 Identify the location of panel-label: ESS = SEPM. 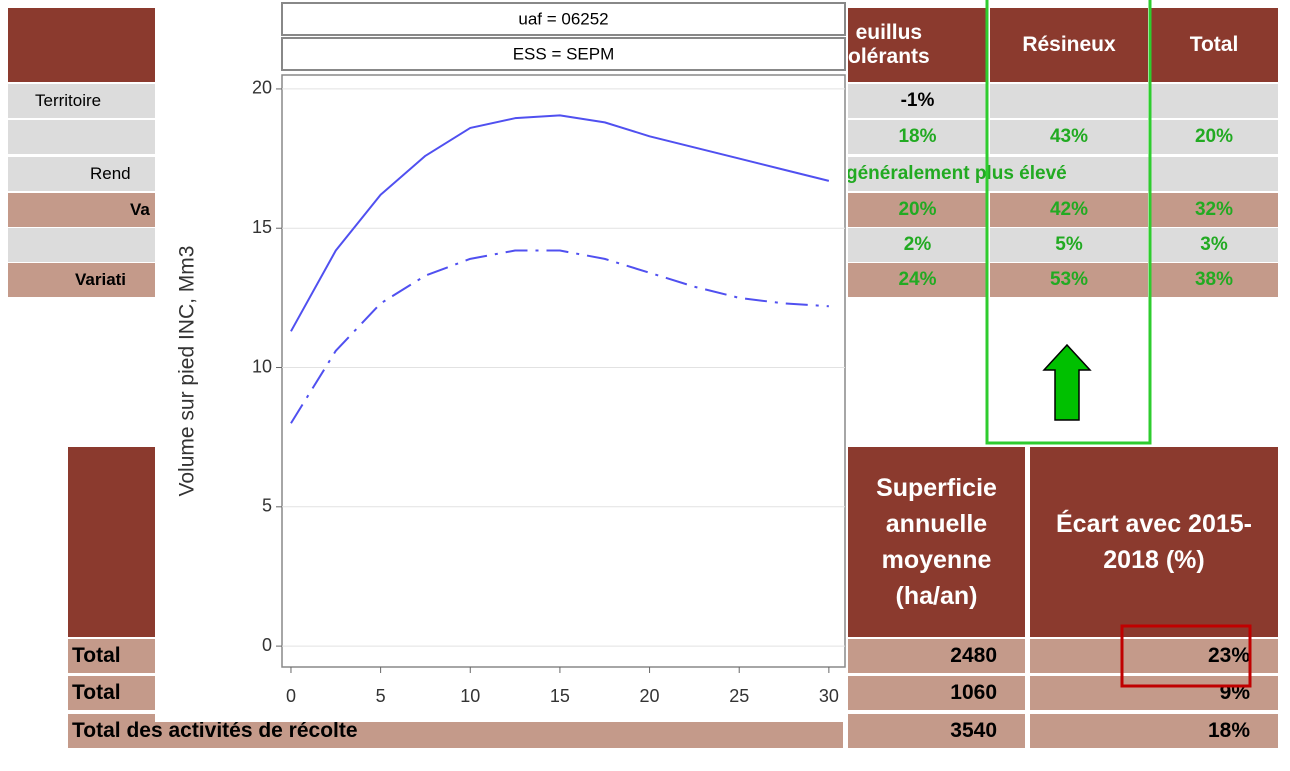
(564, 53).